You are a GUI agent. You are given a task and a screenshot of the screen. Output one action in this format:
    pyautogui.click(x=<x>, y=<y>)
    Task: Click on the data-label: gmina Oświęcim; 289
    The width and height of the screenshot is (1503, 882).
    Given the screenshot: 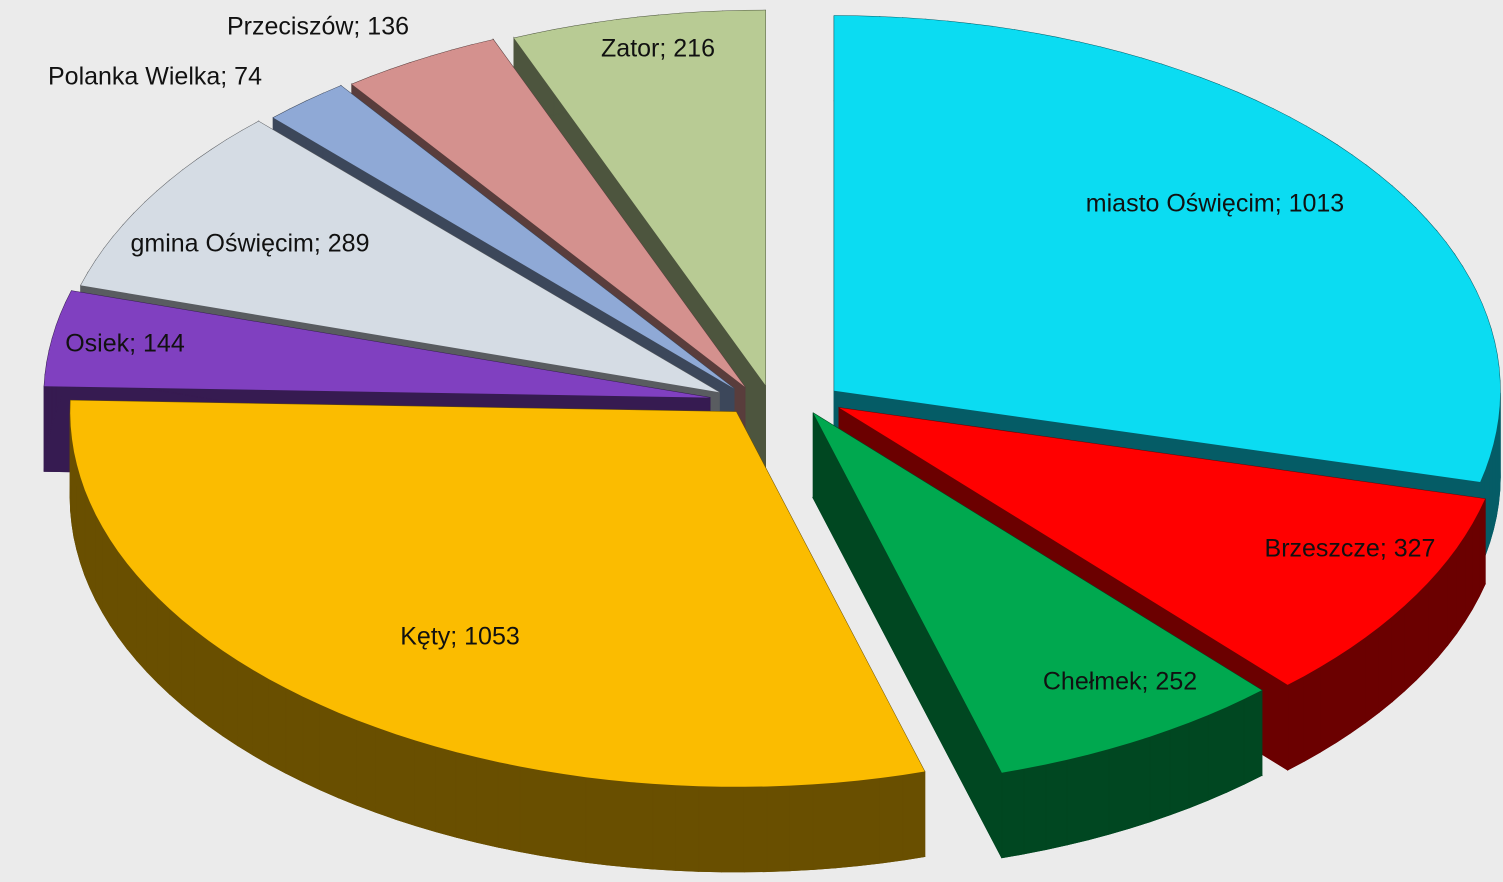 What is the action you would take?
    pyautogui.click(x=250, y=244)
    